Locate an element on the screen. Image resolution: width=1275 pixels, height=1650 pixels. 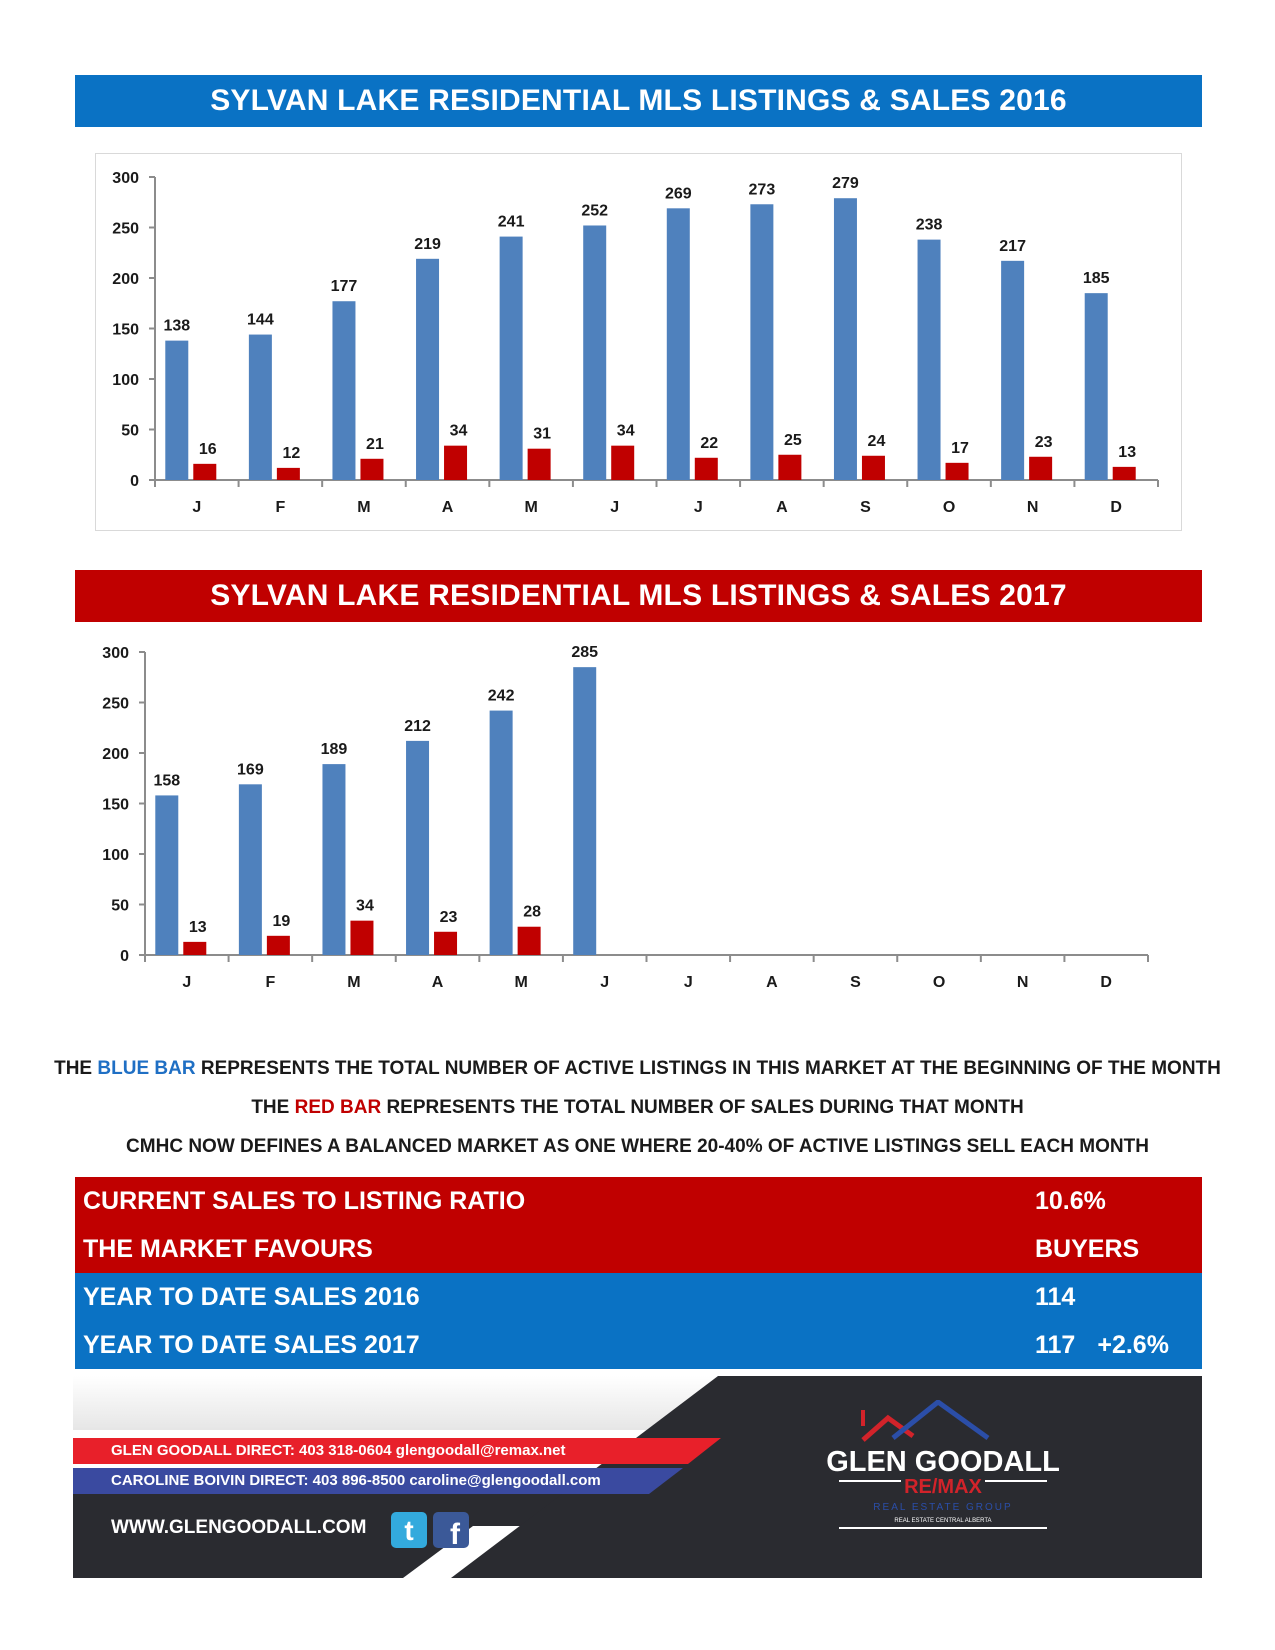
sales-data-label: 17 is located at coordinates (960, 448).